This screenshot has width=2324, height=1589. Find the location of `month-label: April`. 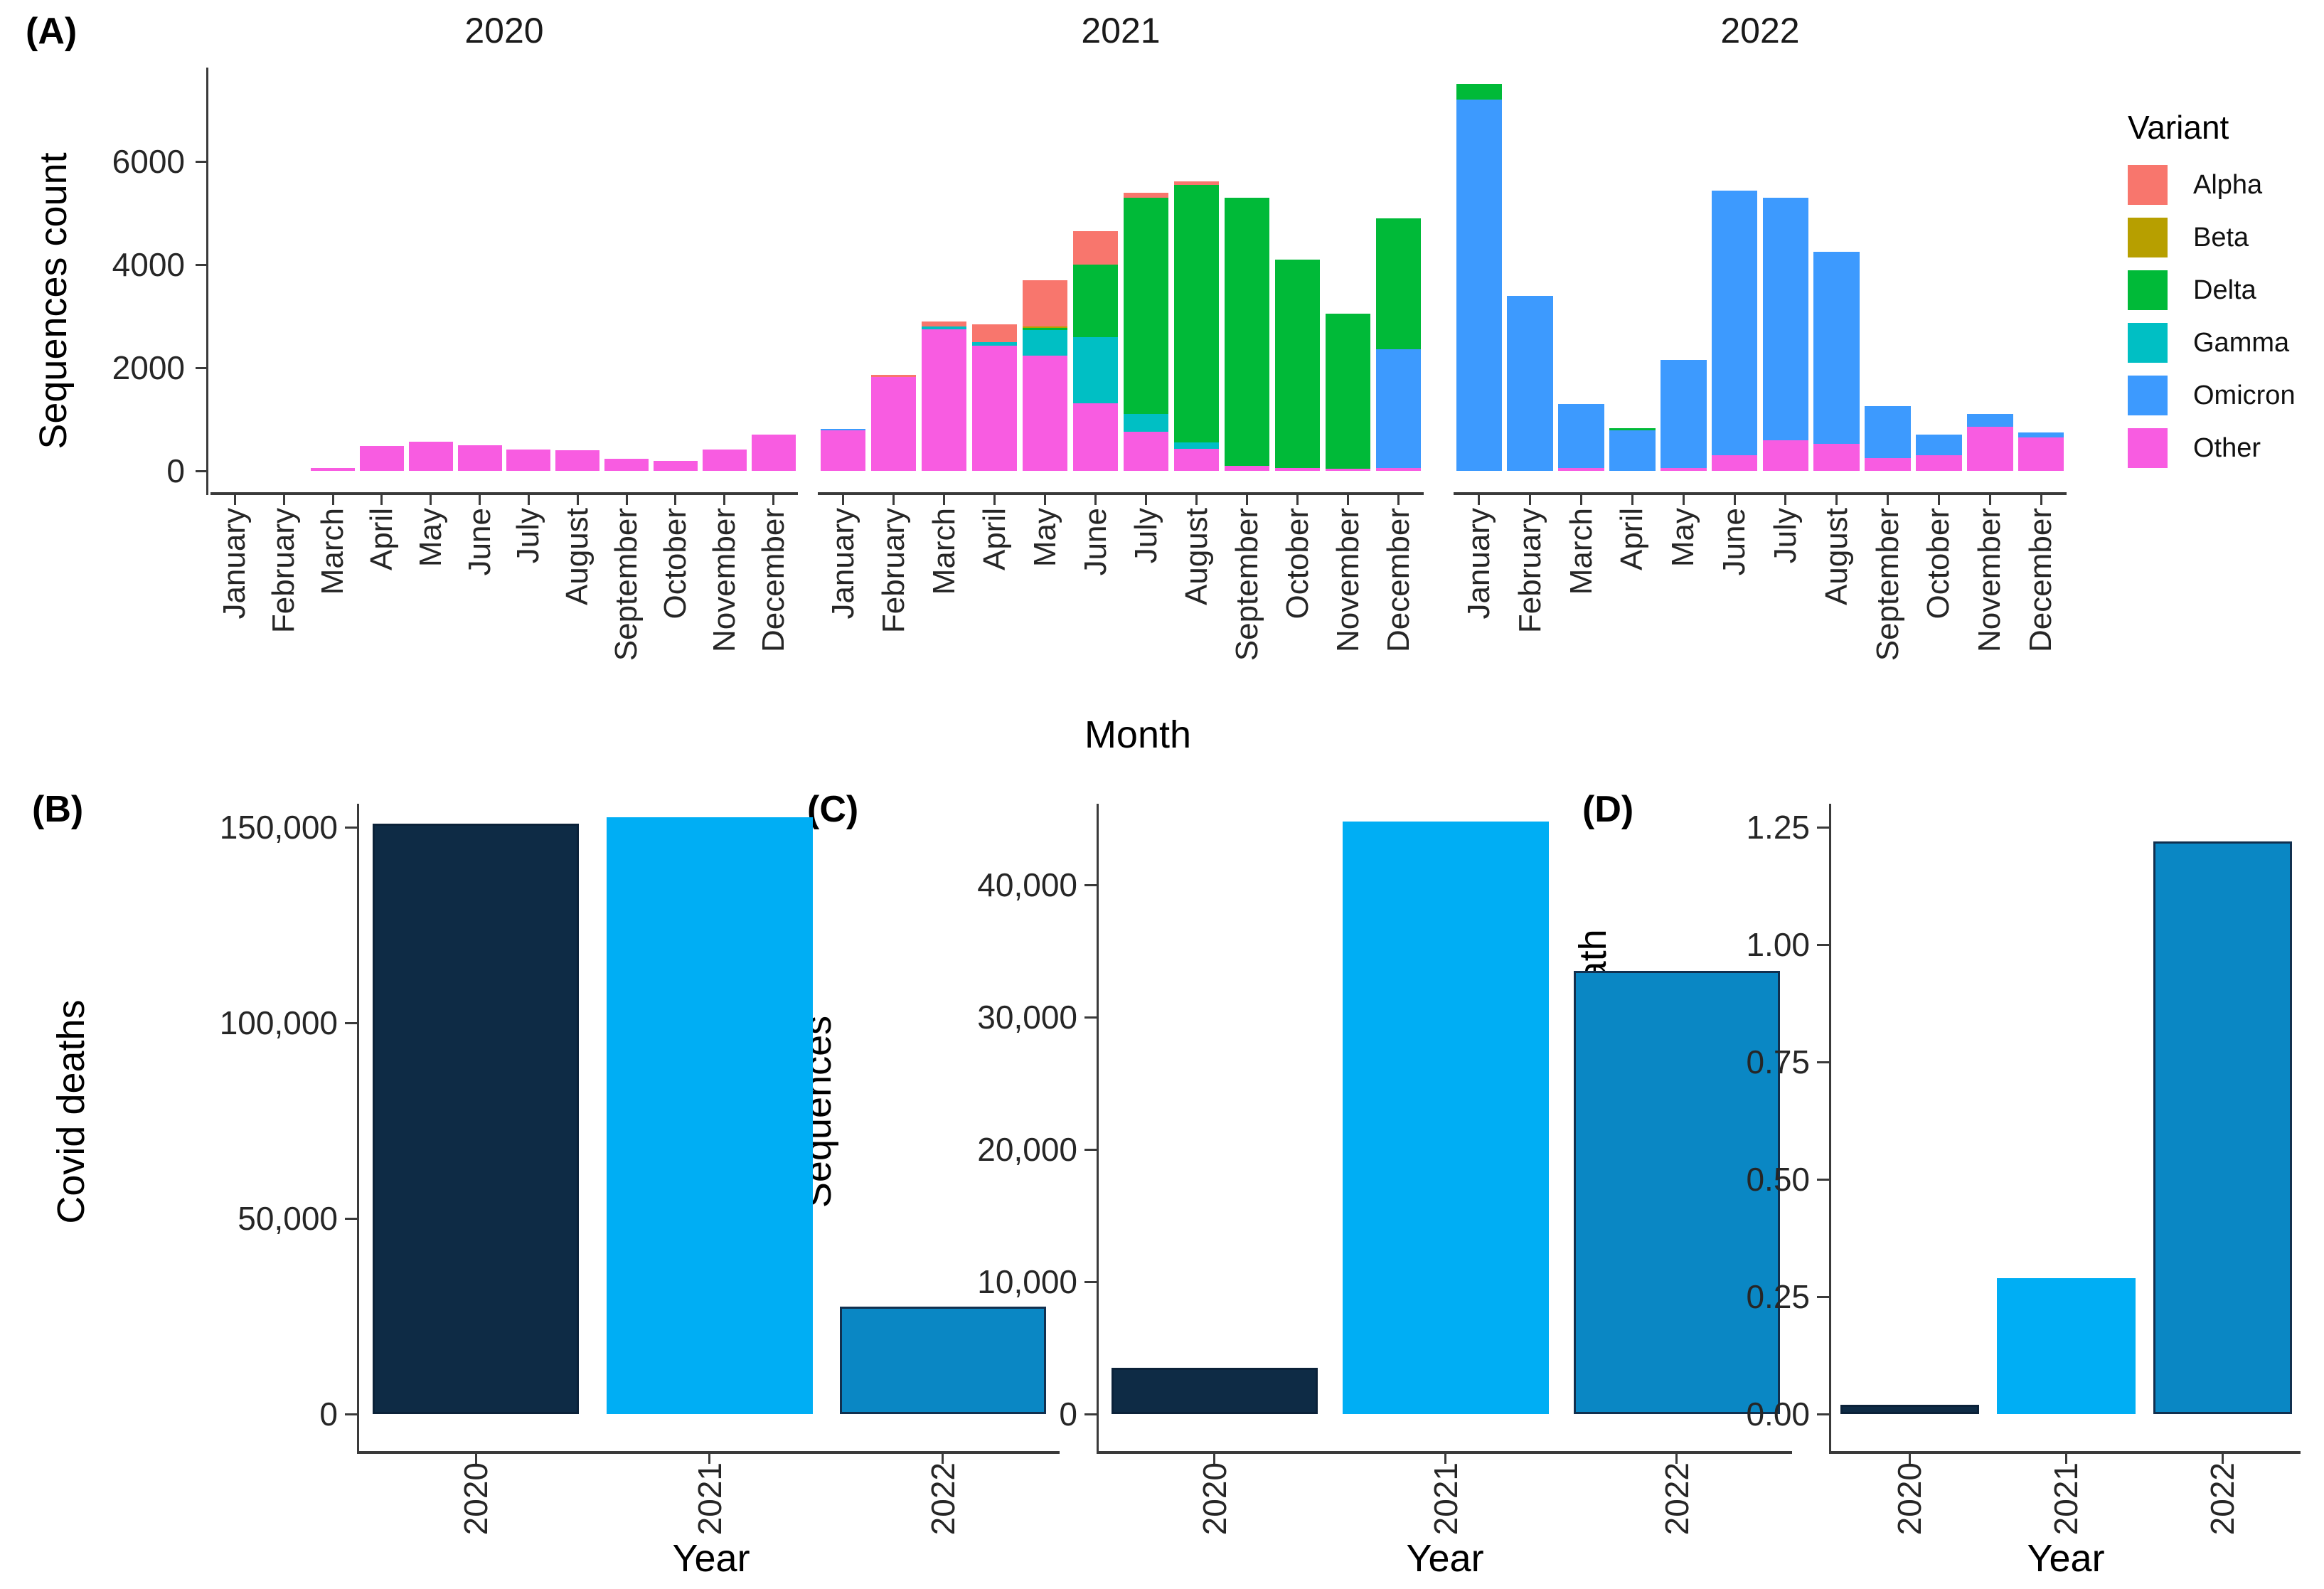

month-label: April is located at coordinates (994, 539).